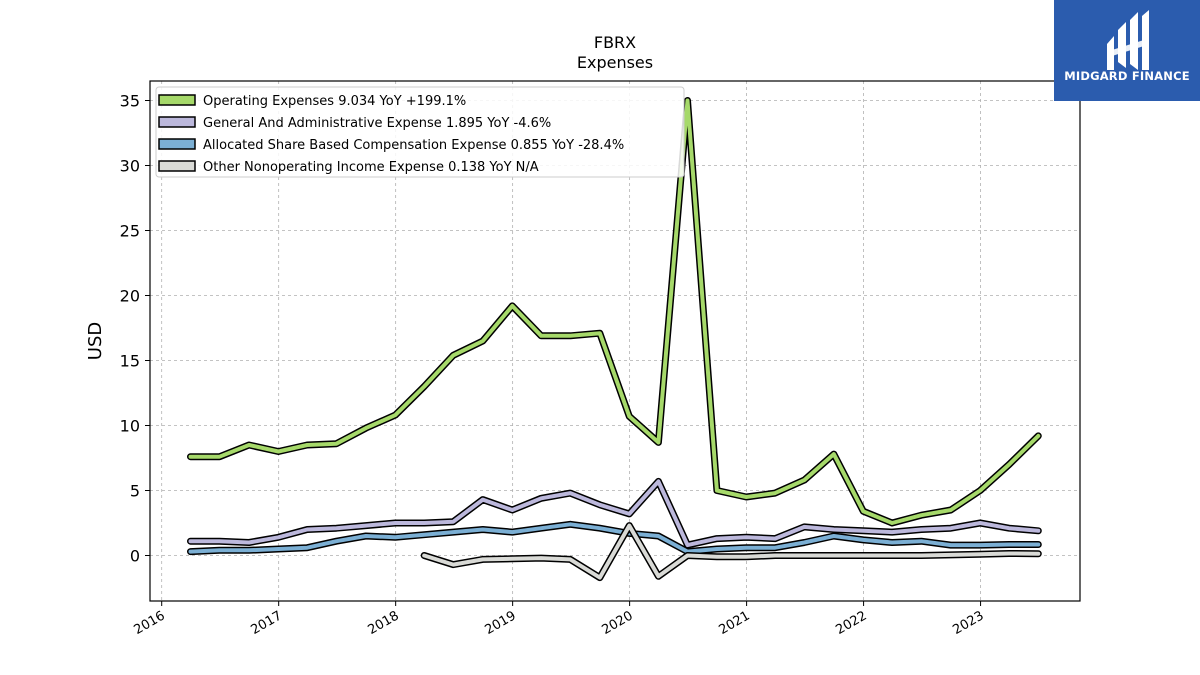 Image resolution: width=1200 pixels, height=675 pixels. I want to click on series-outline, so click(614, 513).